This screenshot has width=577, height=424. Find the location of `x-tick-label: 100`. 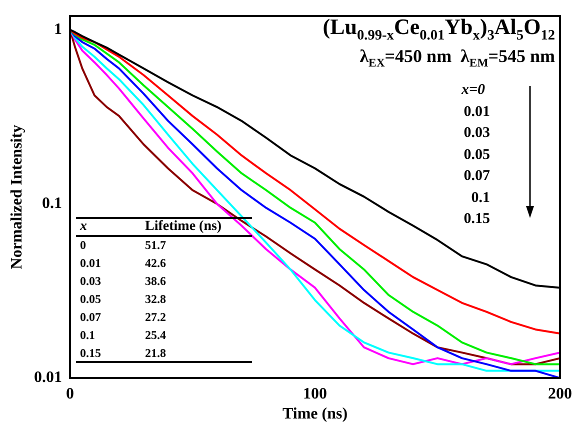

x-tick-label: 100 is located at coordinates (315, 394).